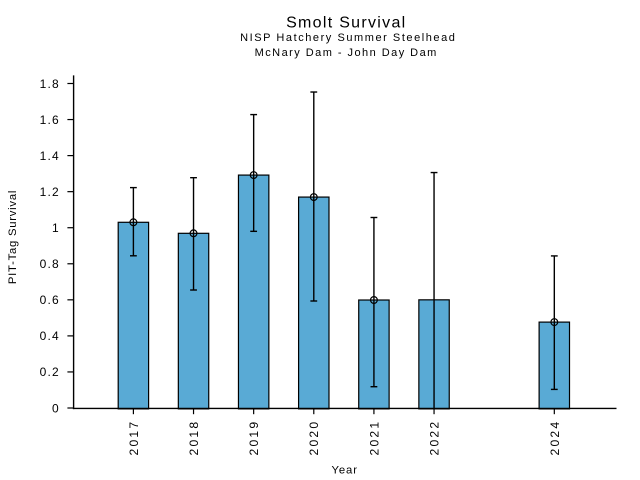 The width and height of the screenshot is (640, 480). I want to click on svg-text: 0.2, so click(50, 372).